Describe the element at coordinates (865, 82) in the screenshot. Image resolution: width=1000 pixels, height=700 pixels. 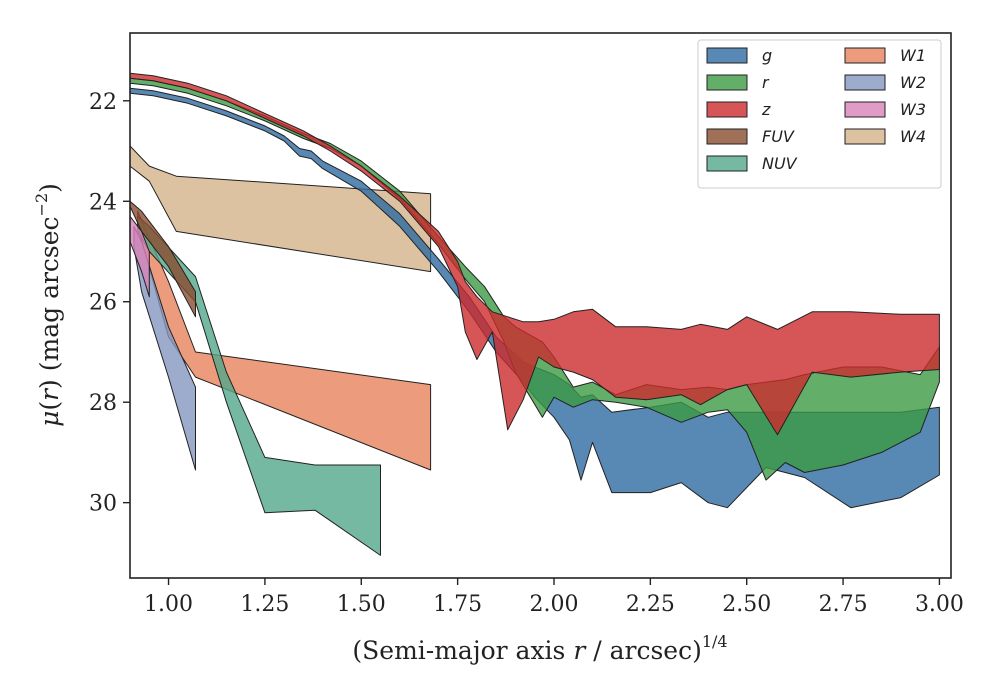
I see `legend-swatch-w2` at that location.